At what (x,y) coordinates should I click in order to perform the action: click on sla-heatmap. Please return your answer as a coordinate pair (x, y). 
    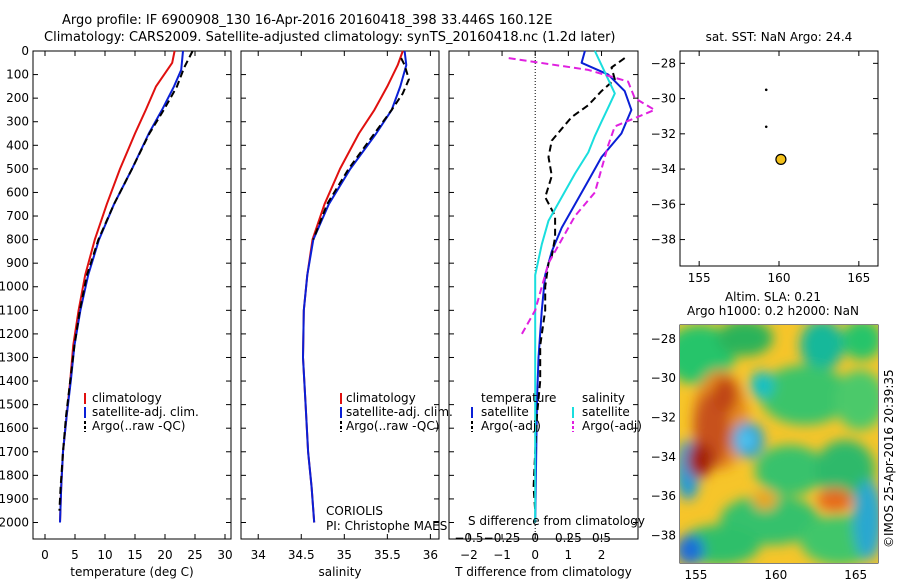
    Looking at the image, I should click on (779, 444).